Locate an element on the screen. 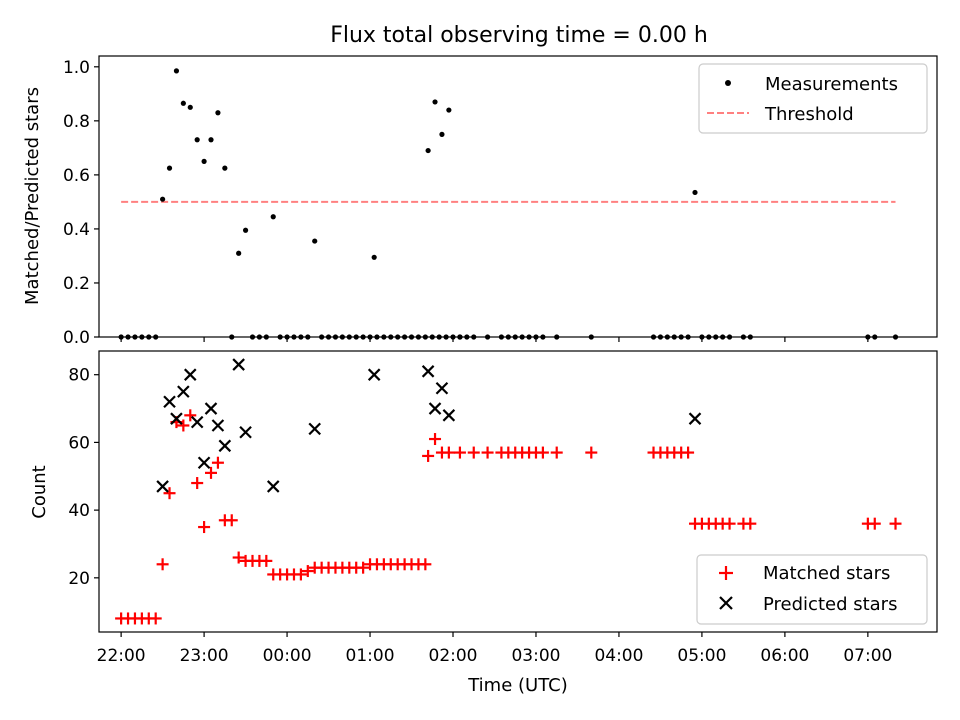 This screenshot has width=960, height=720. legend-predicted-label: Predicted stars is located at coordinates (830, 604).